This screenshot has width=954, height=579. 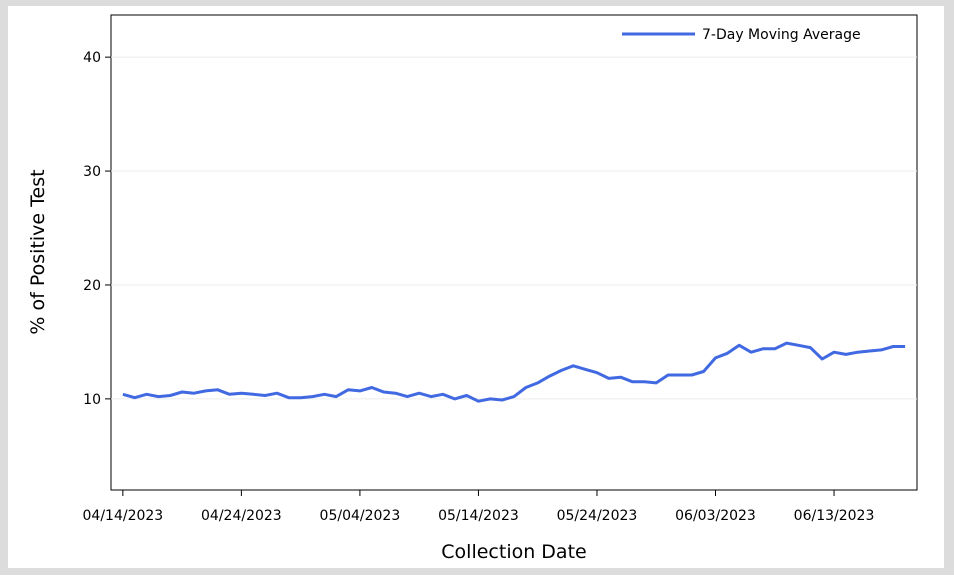 I want to click on y-tick-label: 20, so click(x=92, y=286).